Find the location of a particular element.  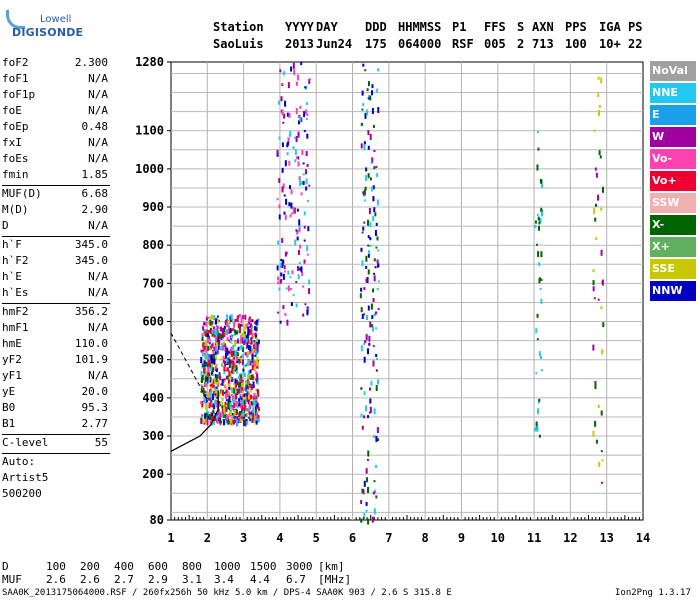

distance-value: 400 is located at coordinates (124, 566).